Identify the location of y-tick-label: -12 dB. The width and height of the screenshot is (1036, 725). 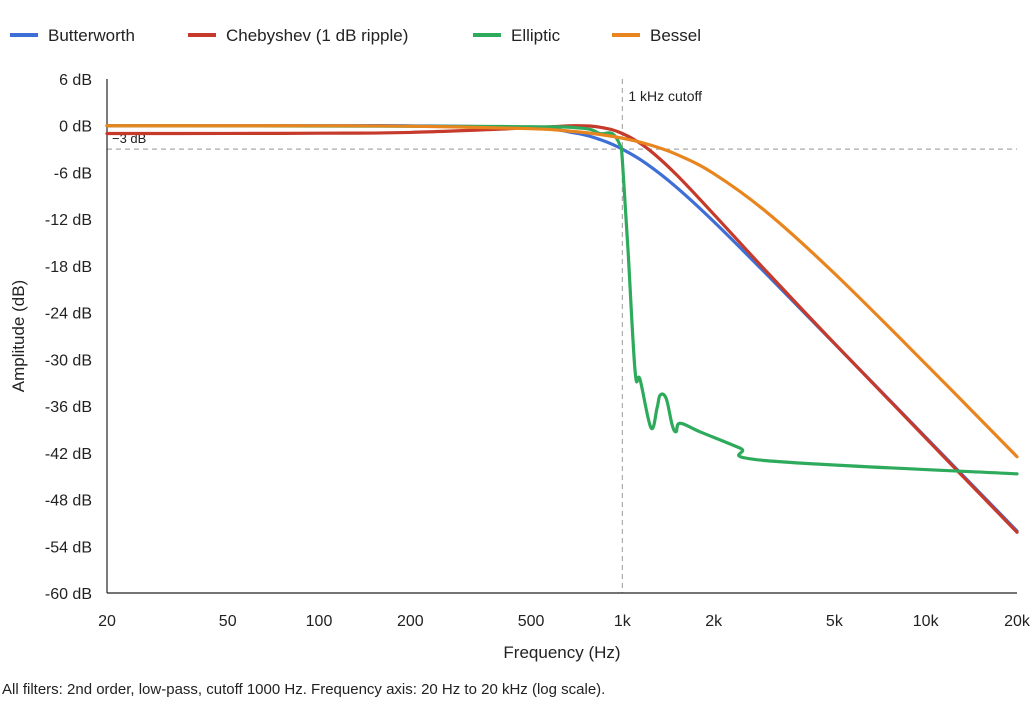
(68, 220).